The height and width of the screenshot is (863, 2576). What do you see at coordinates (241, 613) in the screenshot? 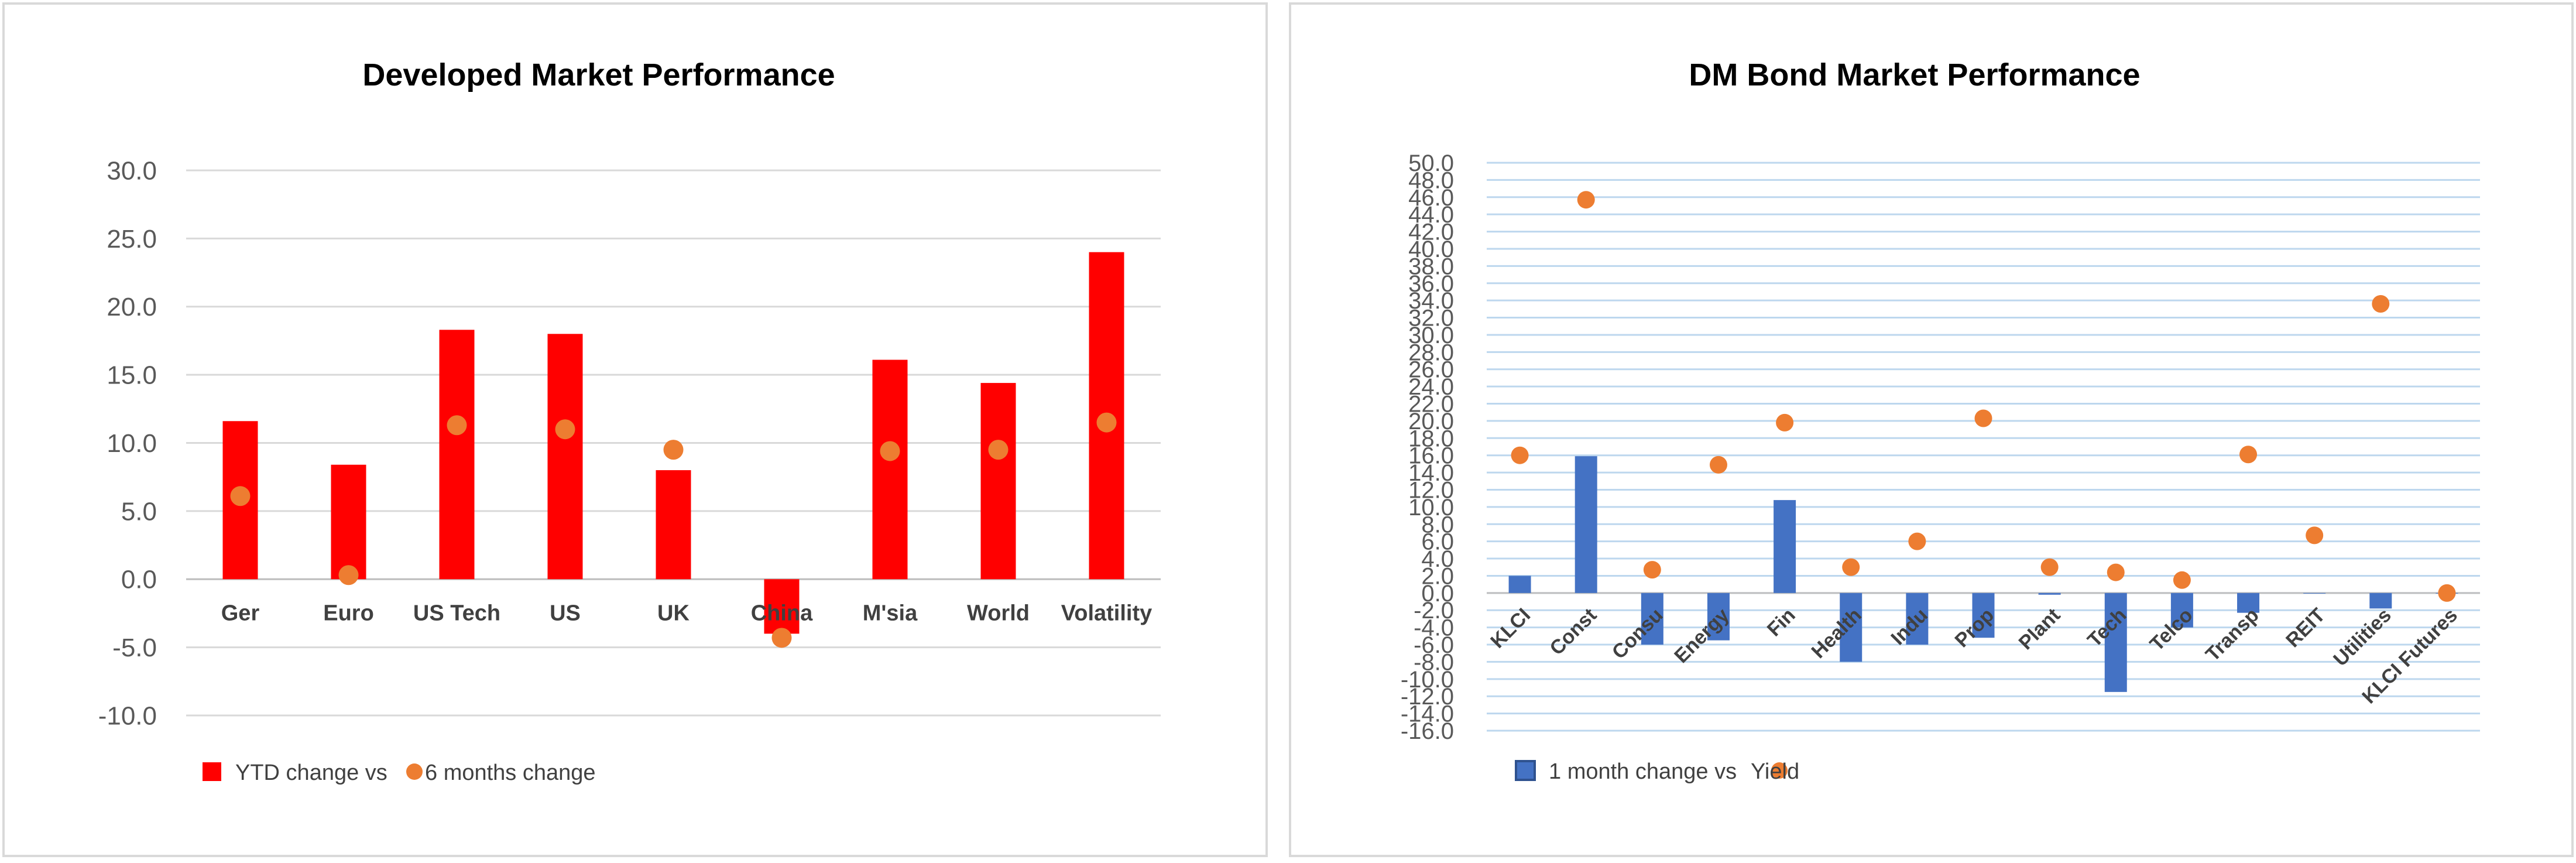
I see `category-label: Ger` at bounding box center [241, 613].